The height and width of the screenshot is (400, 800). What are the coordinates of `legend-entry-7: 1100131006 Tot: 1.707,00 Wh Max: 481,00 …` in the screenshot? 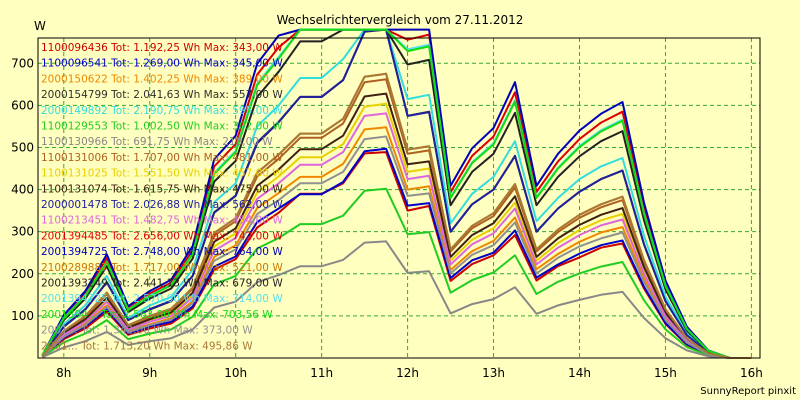 It's located at (162, 158).